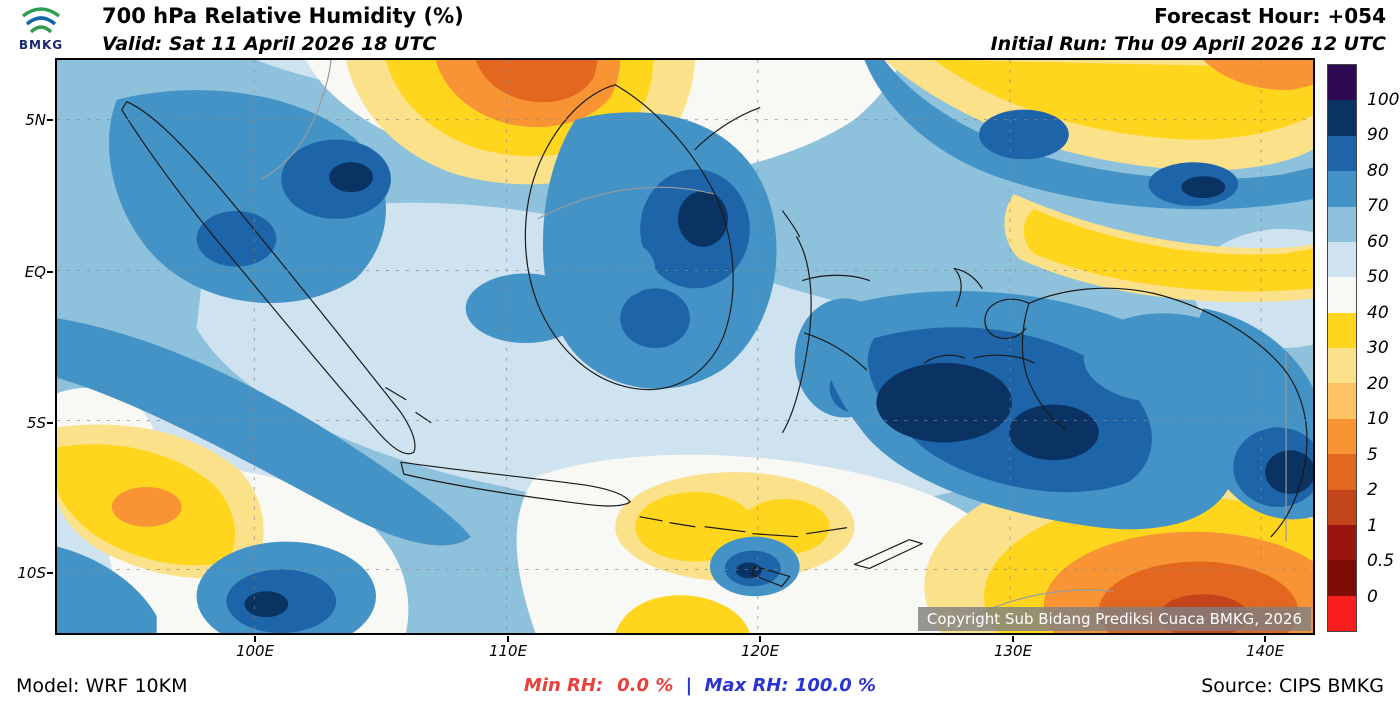 The height and width of the screenshot is (709, 1400). What do you see at coordinates (1372, 454) in the screenshot?
I see `colorbar-tick-label: 5` at bounding box center [1372, 454].